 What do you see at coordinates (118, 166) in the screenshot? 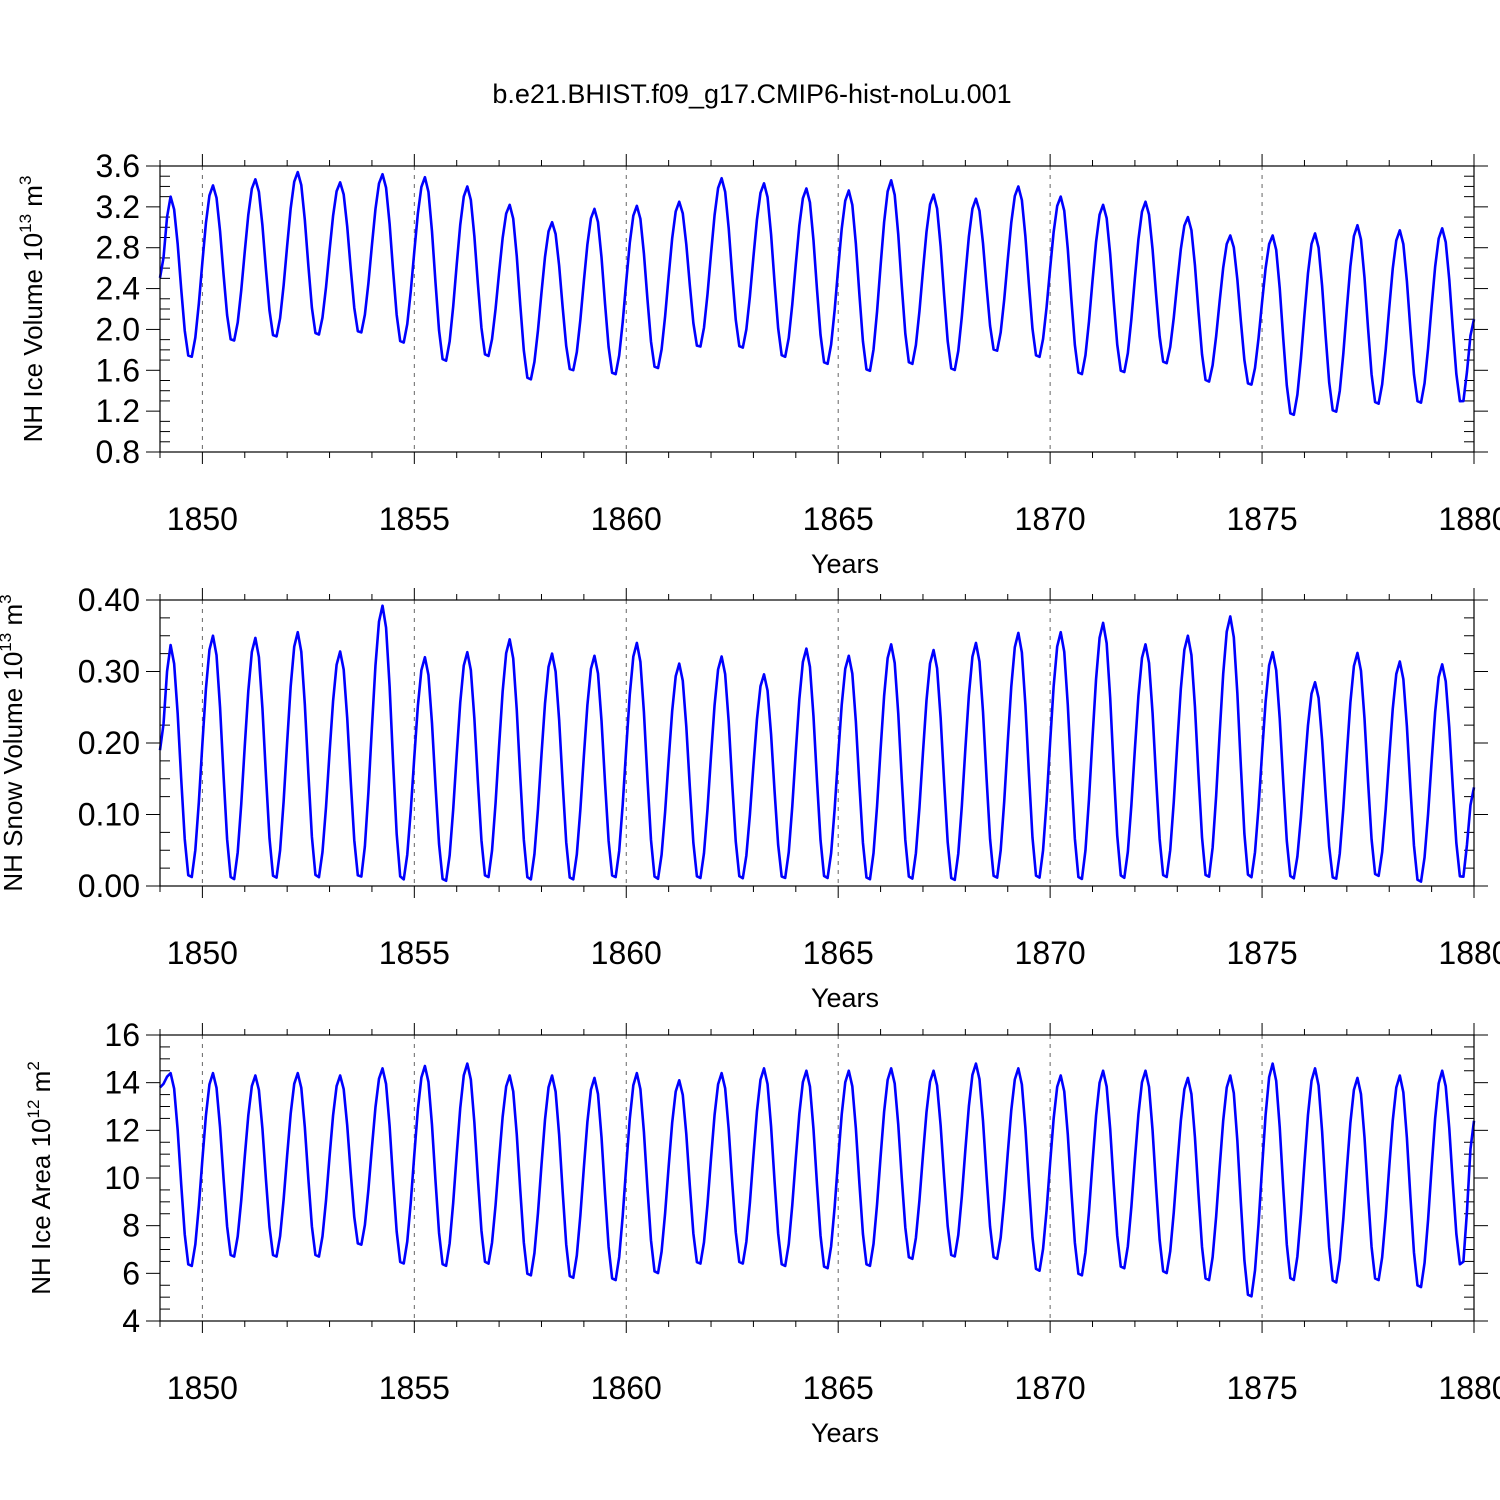
I see `y-tick-label: 3.6` at bounding box center [118, 166].